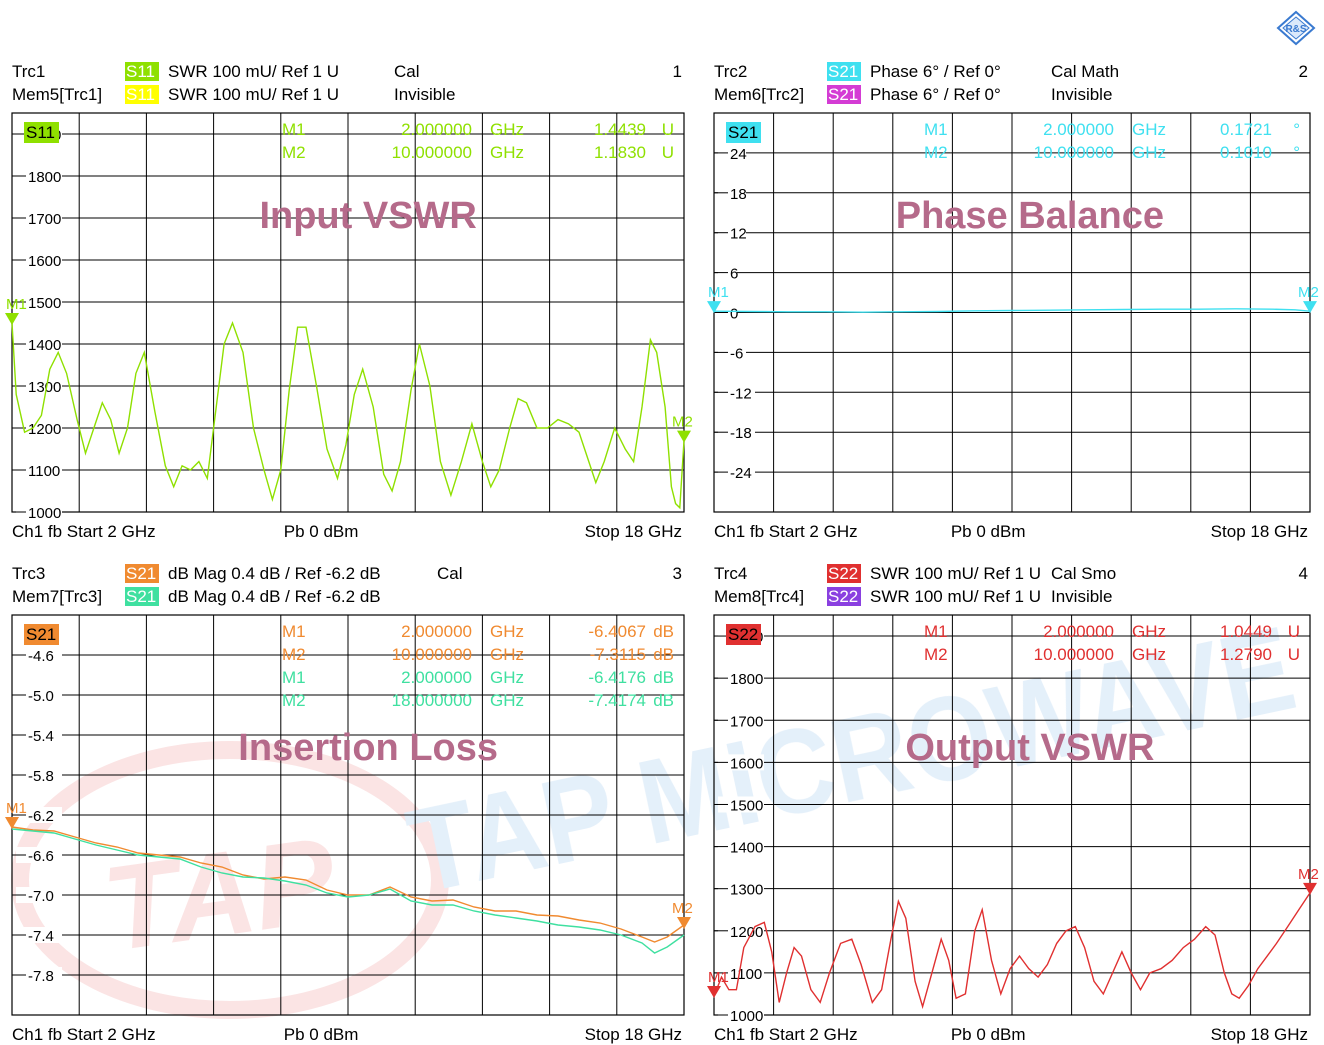 The image size is (1324, 1045). Describe the element at coordinates (1308, 874) in the screenshot. I see `marker-label: M2` at that location.